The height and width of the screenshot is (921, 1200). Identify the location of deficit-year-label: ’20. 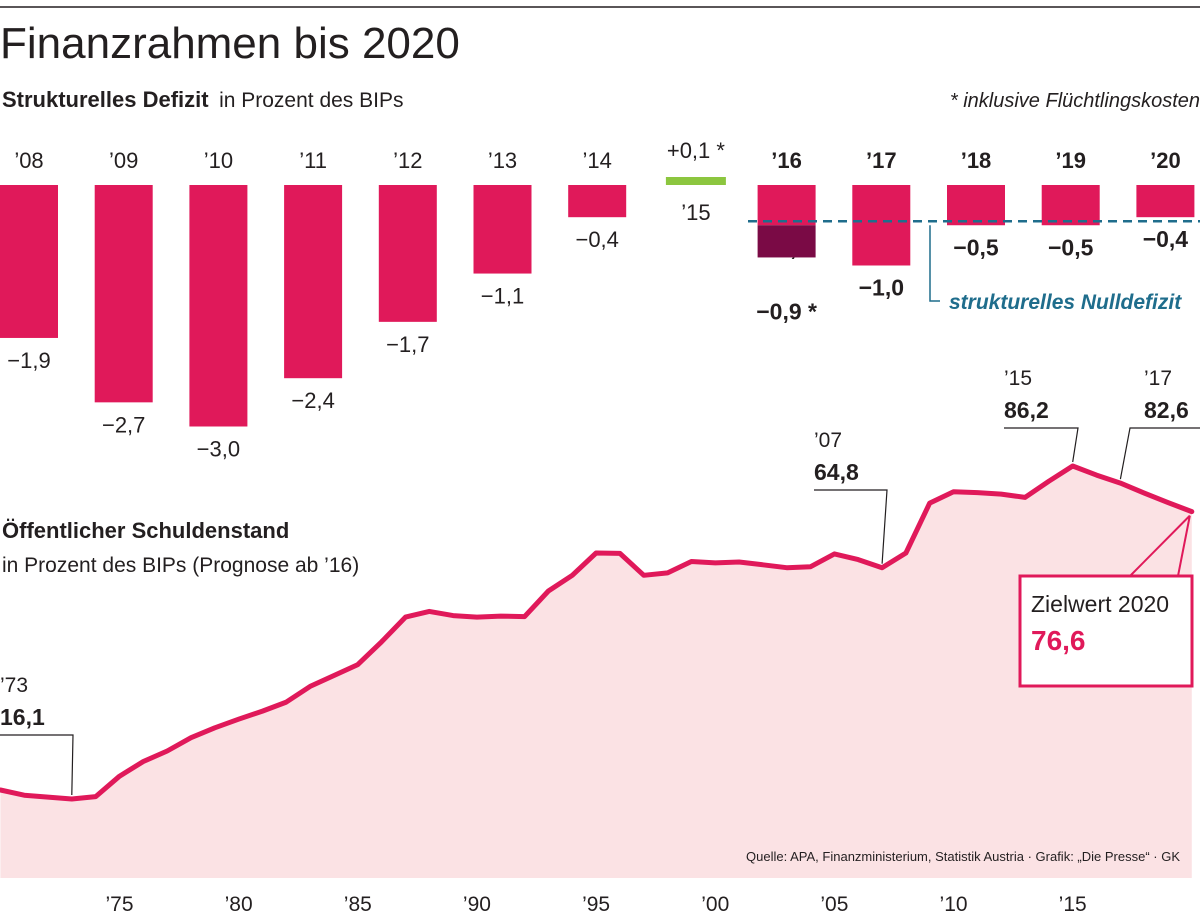
(1165, 160).